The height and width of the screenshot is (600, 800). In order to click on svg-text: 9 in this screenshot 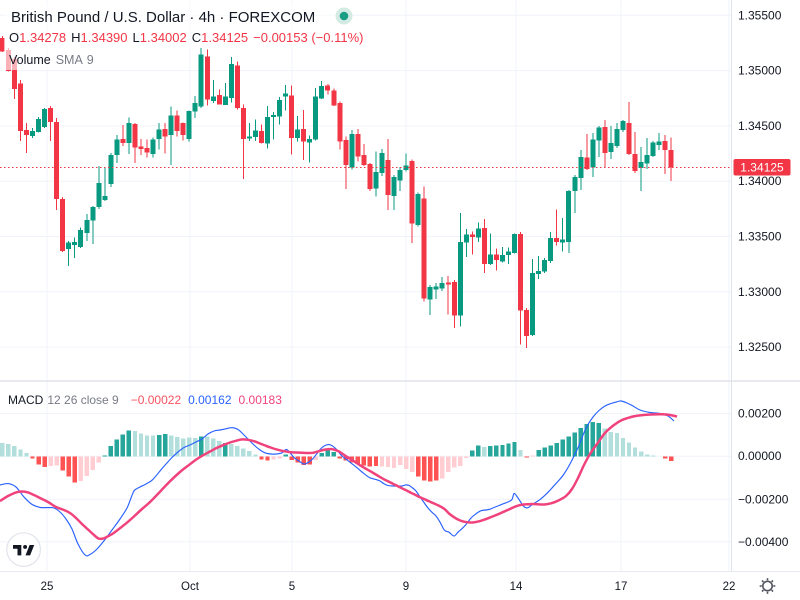, I will do `click(406, 587)`.